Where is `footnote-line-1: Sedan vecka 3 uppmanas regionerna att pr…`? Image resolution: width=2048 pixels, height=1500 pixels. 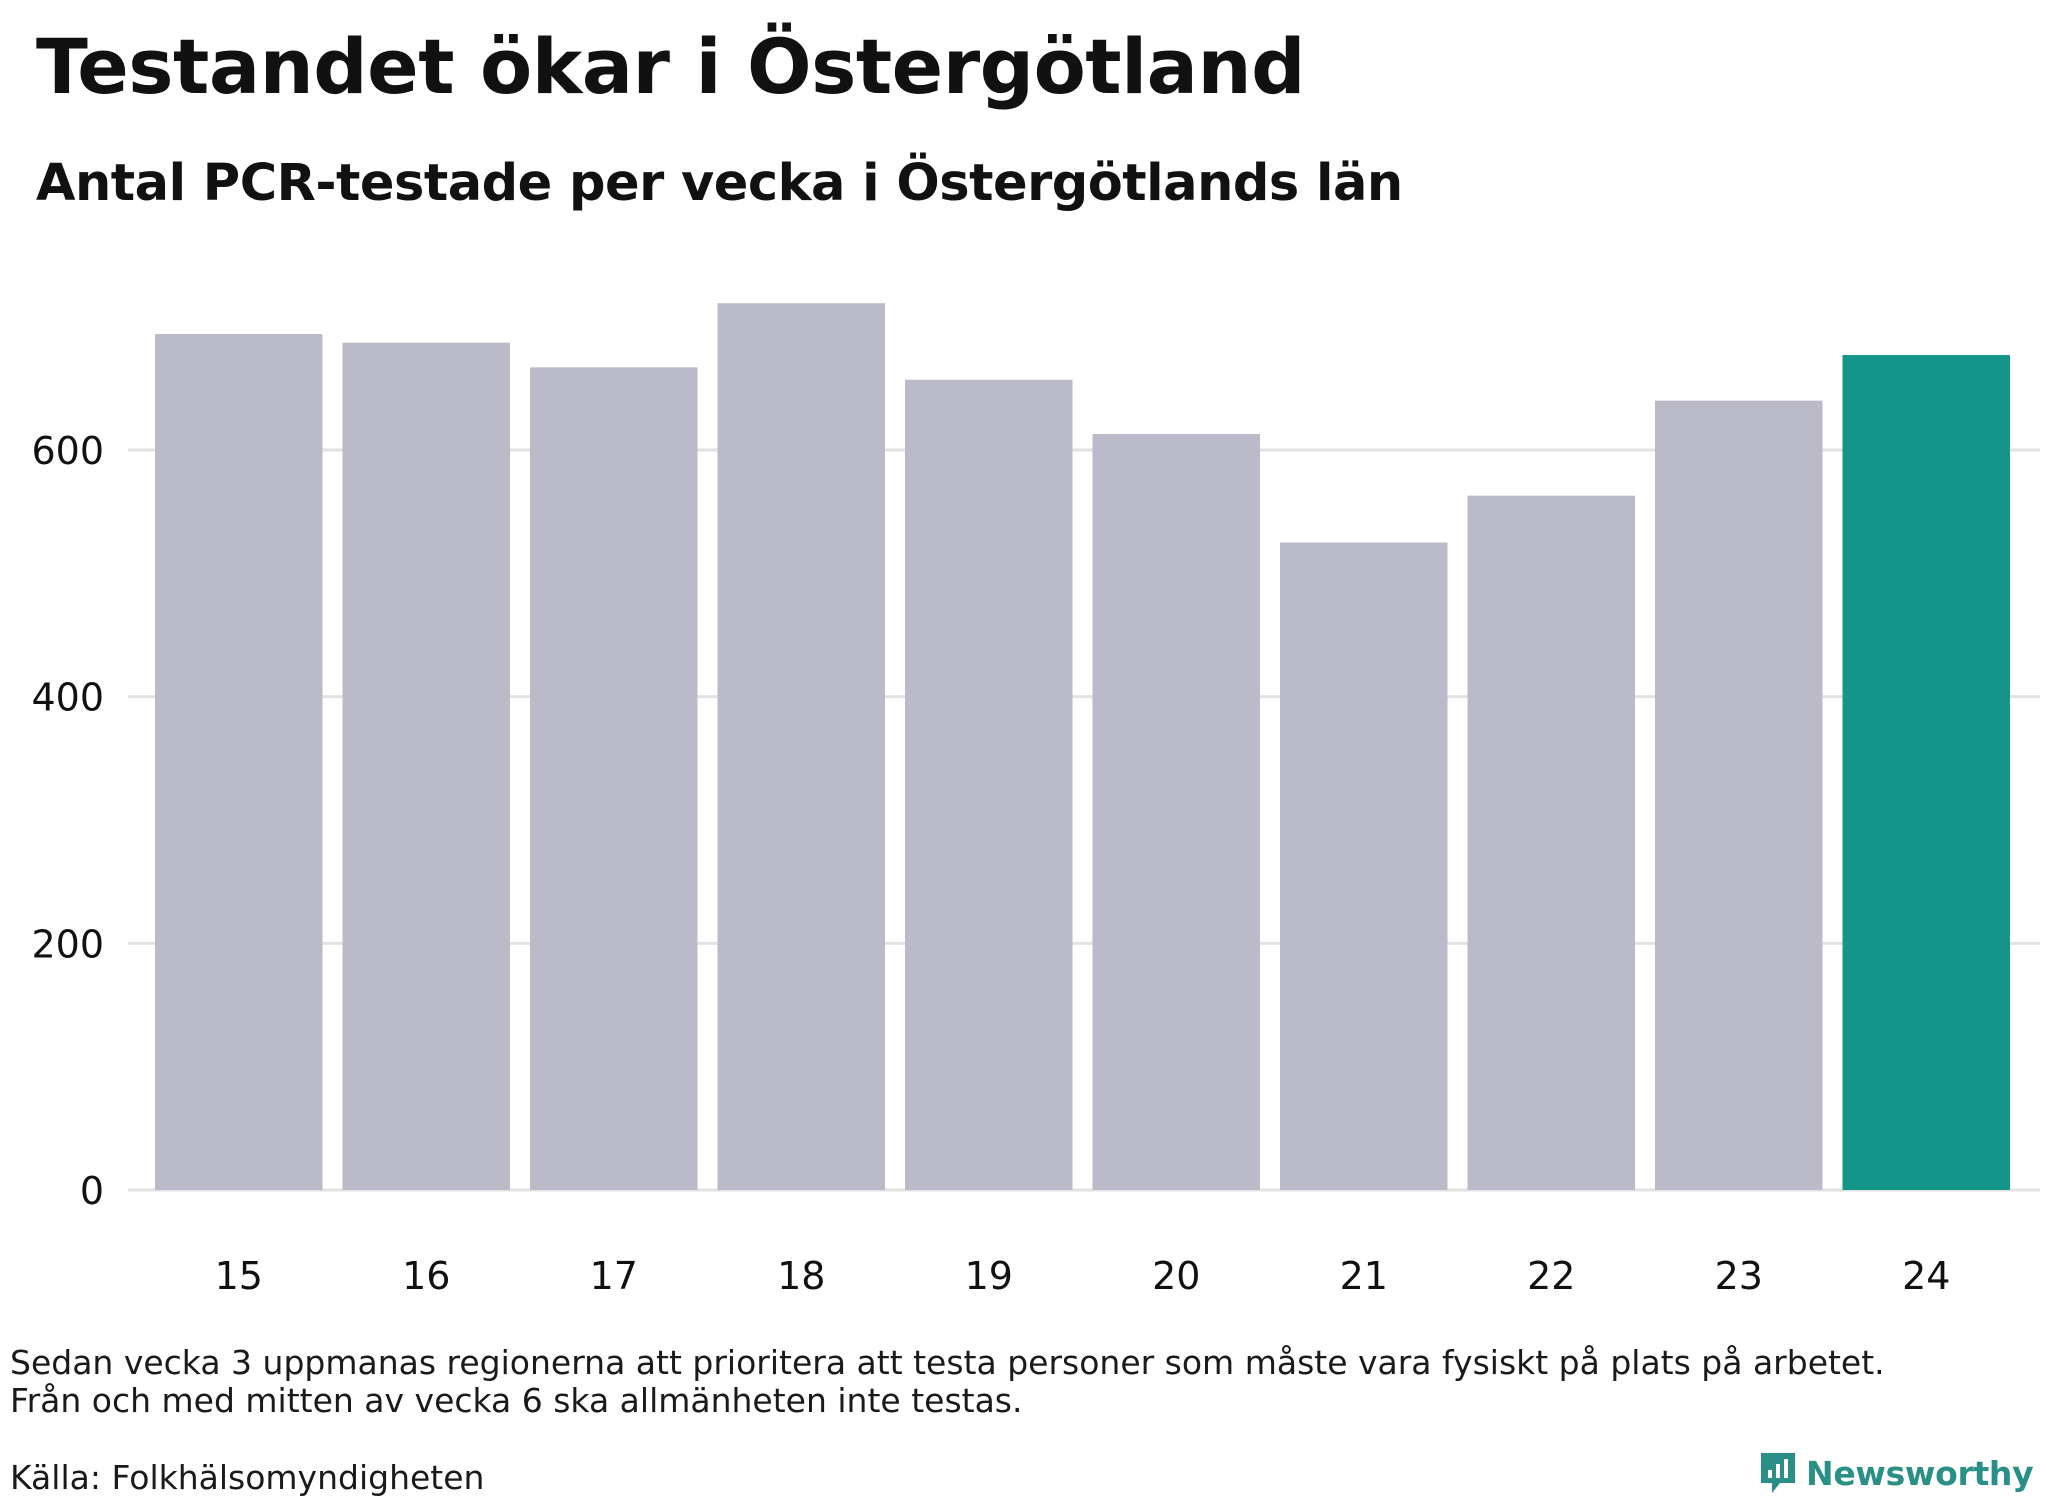 footnote-line-1: Sedan vecka 3 uppmanas regionerna att pr… is located at coordinates (947, 1362).